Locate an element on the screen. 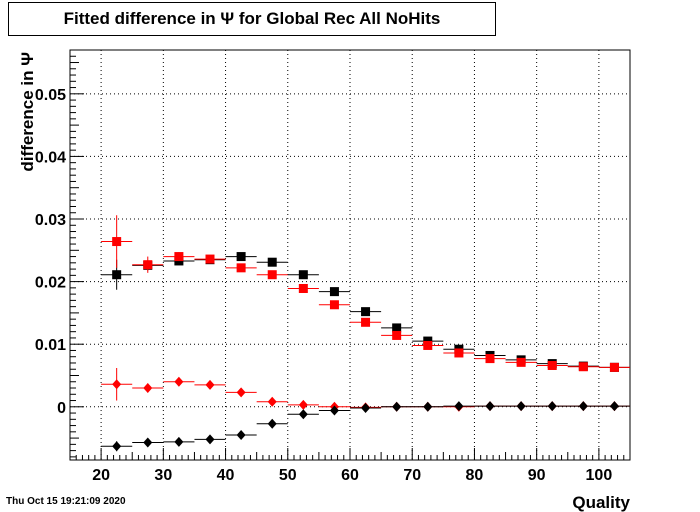 Image resolution: width=700 pixels, height=512 pixels. x-tick-label: 20 is located at coordinates (101, 475).